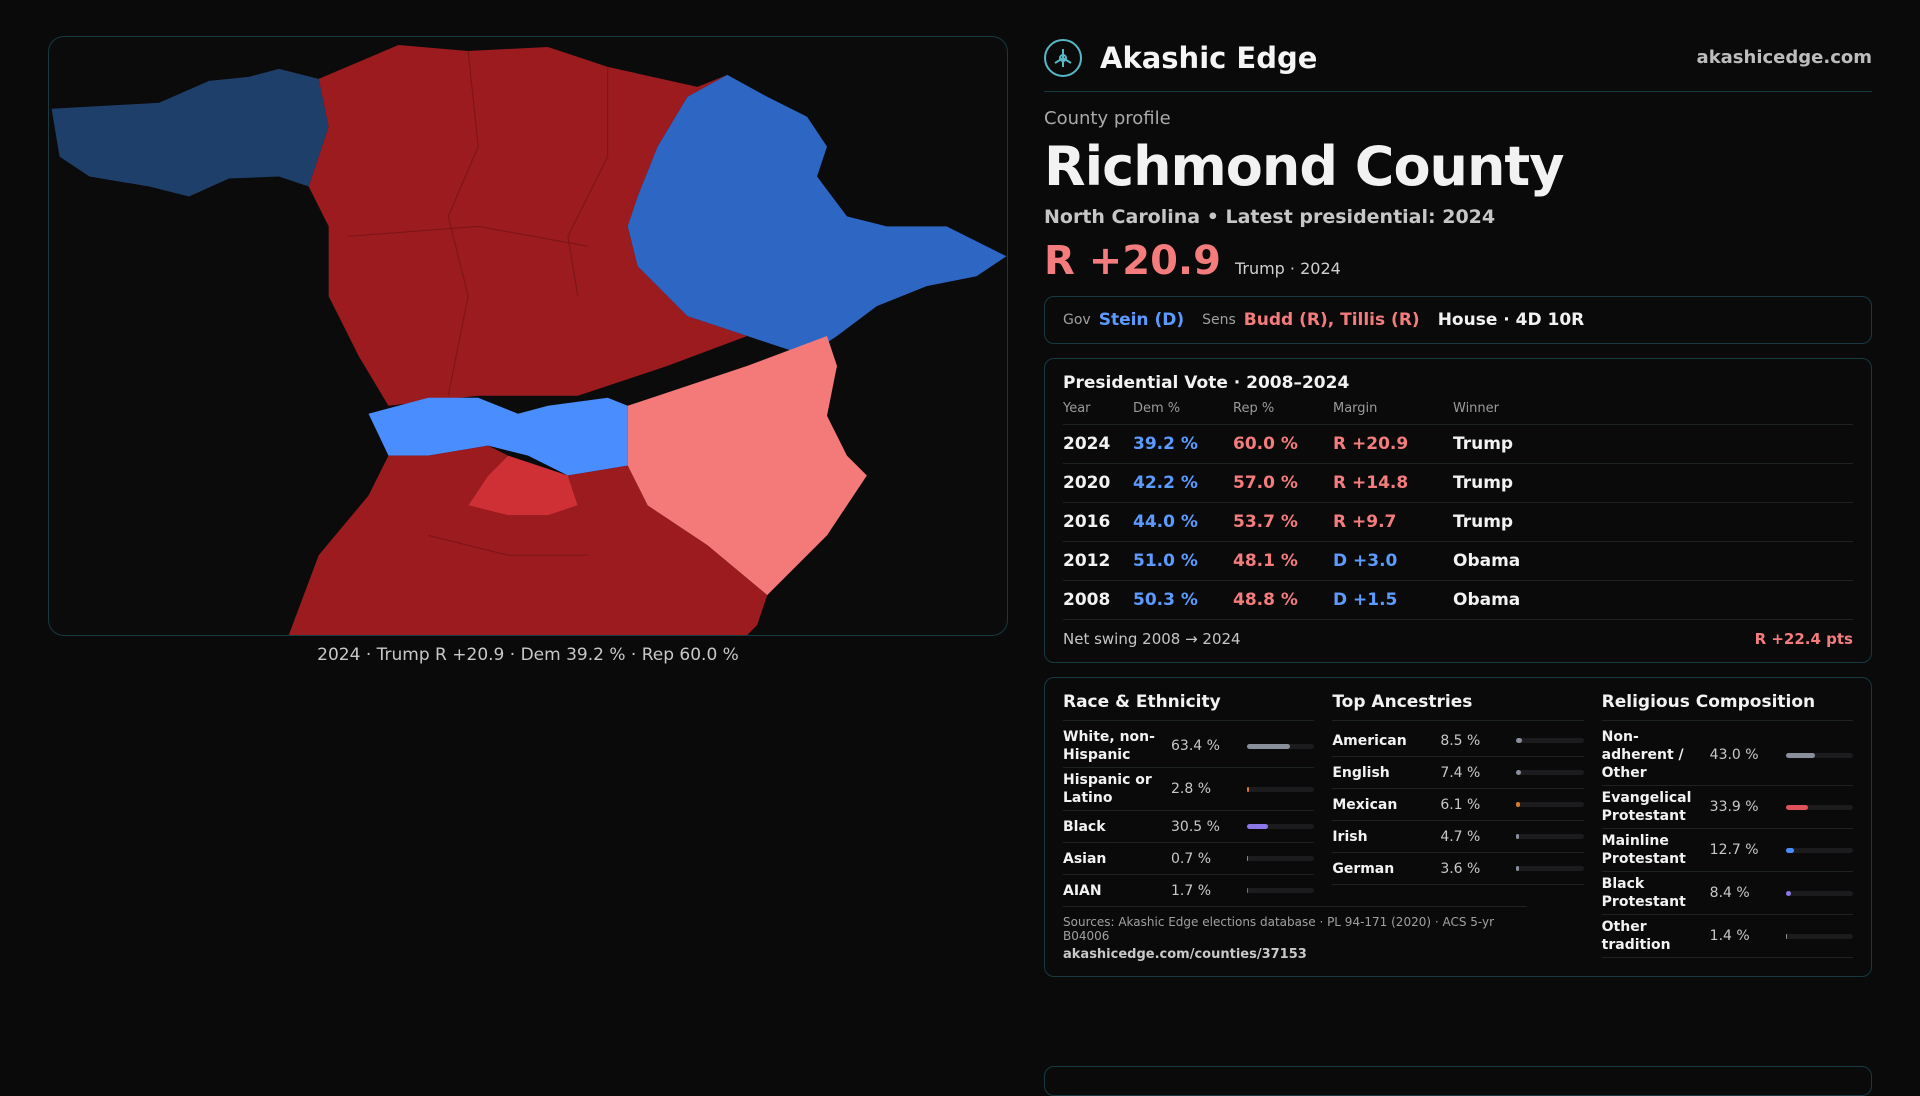  Describe the element at coordinates (1283, 561) in the screenshot. I see `vote-rep: 48.1 %` at that location.